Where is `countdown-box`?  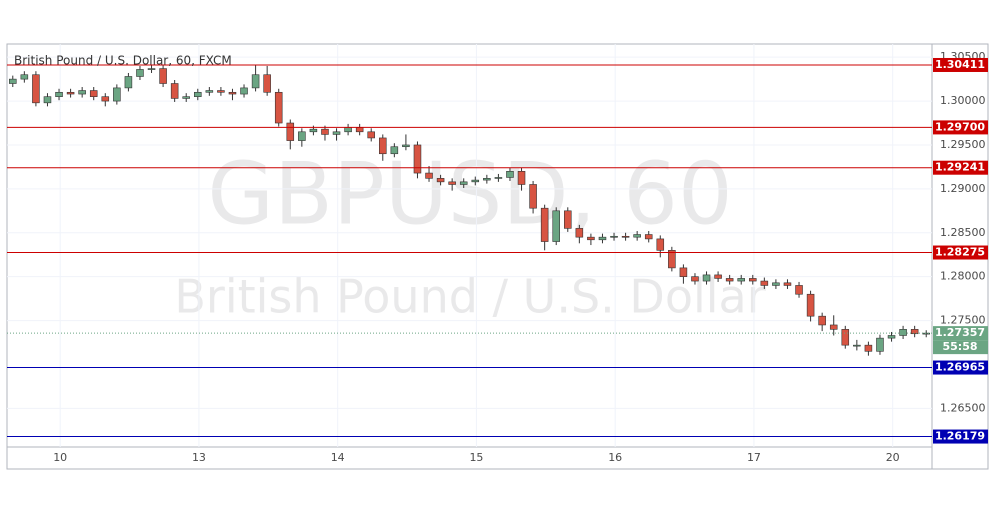
countdown-box is located at coordinates (960, 347).